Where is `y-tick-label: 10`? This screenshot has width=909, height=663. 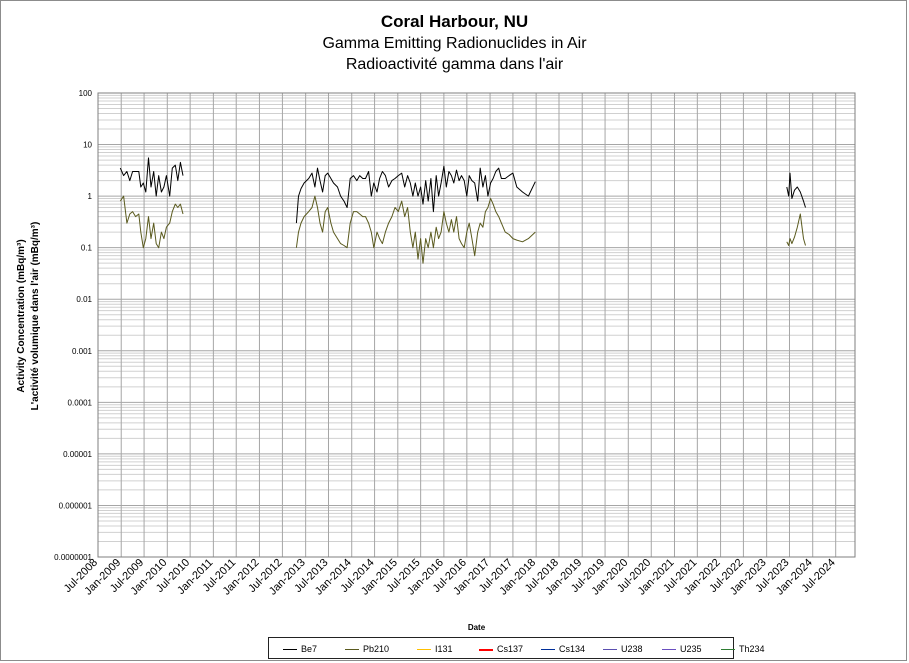
y-tick-label: 10 is located at coordinates (87, 145).